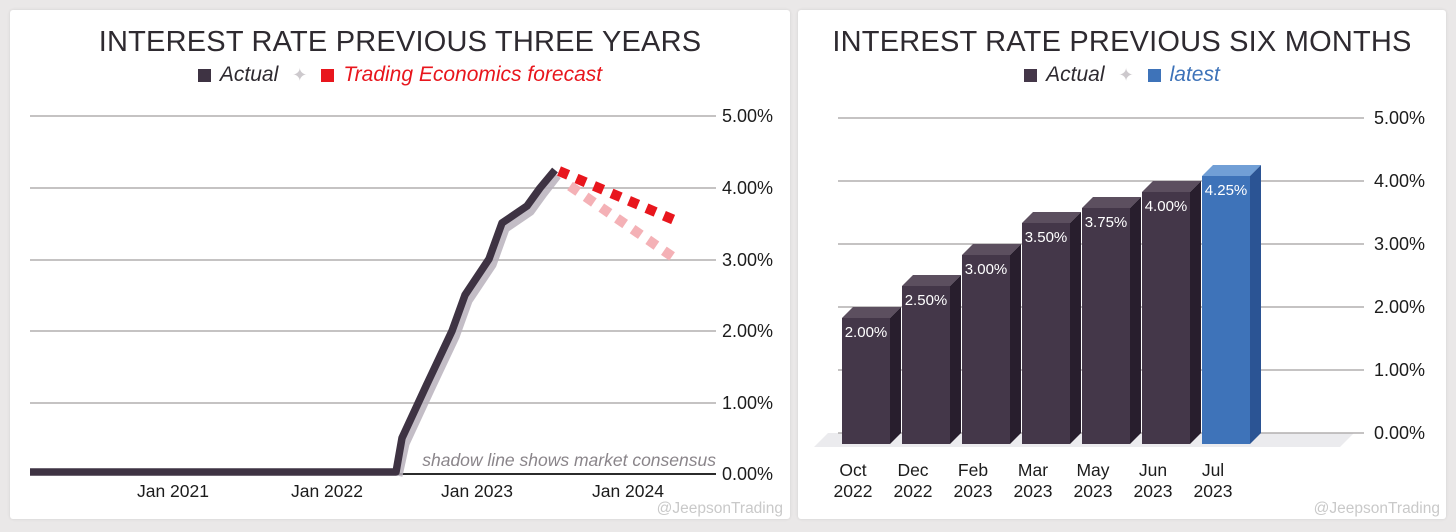 The width and height of the screenshot is (1456, 532). I want to click on forecast-legend-label: Trading Economics forecast, so click(473, 74).